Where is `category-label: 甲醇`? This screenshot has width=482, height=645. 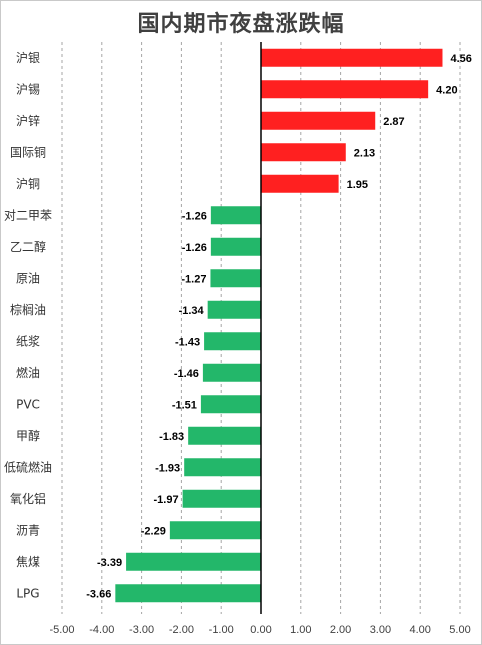 category-label: 甲醇 is located at coordinates (28, 435).